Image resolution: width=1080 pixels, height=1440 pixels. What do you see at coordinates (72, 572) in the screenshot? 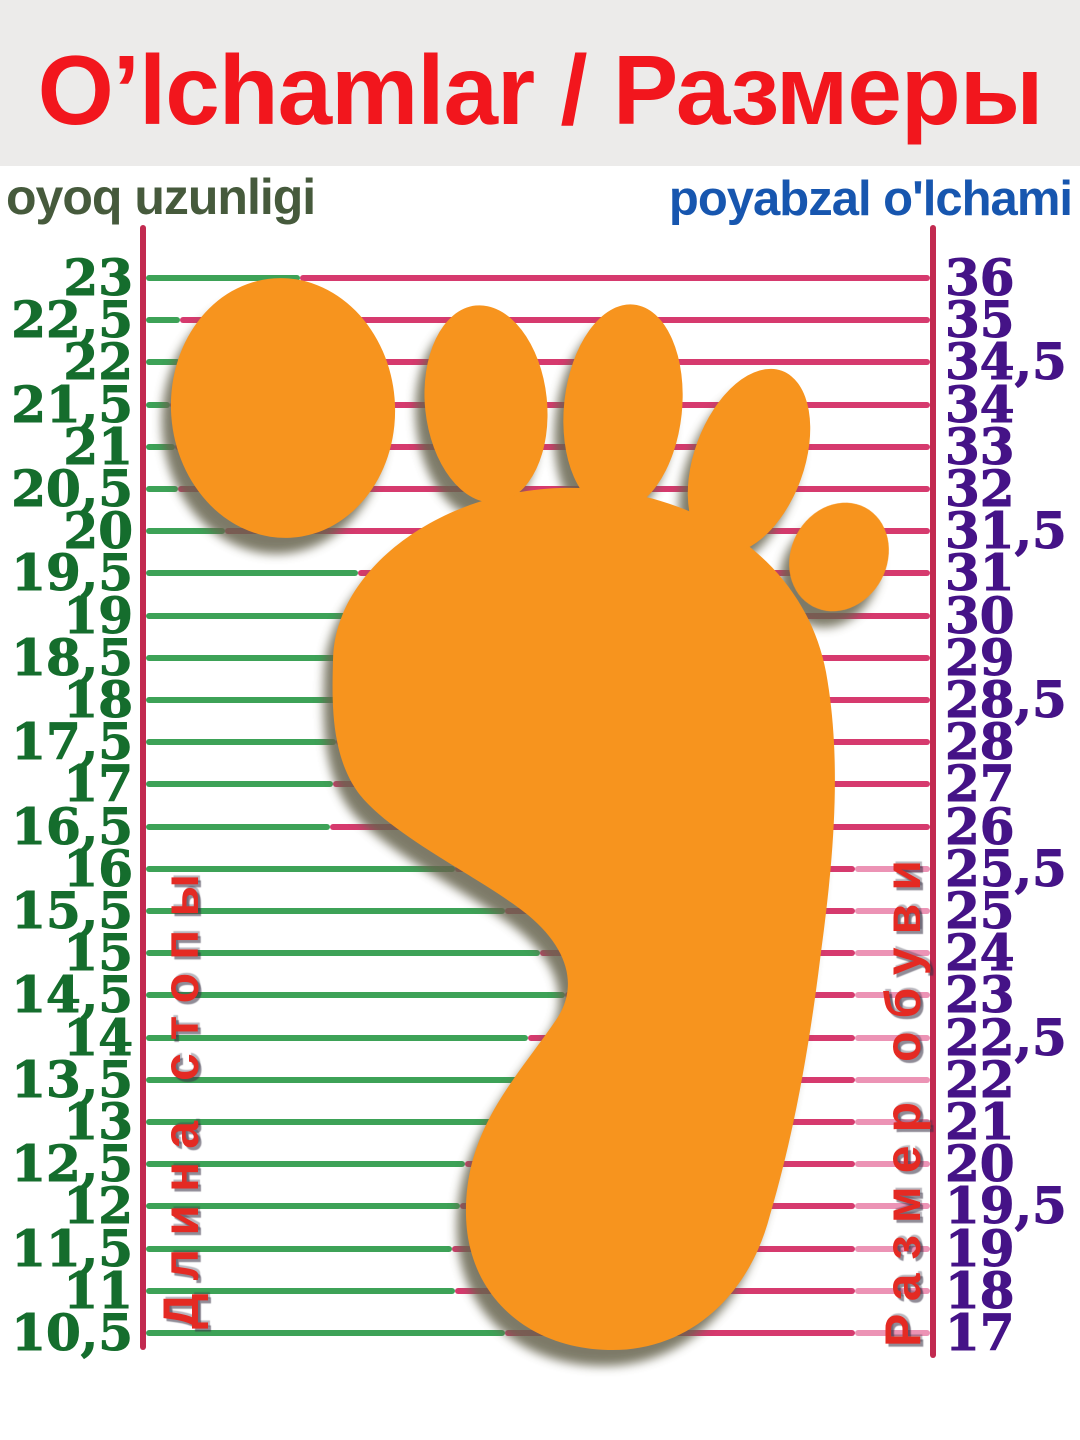
I see `foot-length-value: 19,5` at bounding box center [72, 572].